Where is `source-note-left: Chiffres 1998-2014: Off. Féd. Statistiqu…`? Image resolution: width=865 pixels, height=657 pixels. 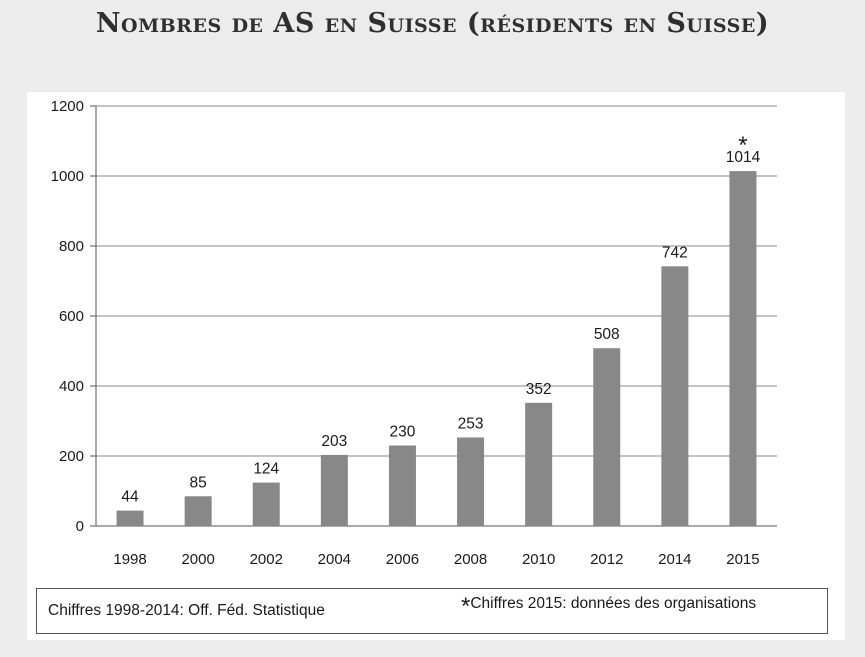 source-note-left: Chiffres 1998-2014: Off. Féd. Statistiqu… is located at coordinates (186, 610).